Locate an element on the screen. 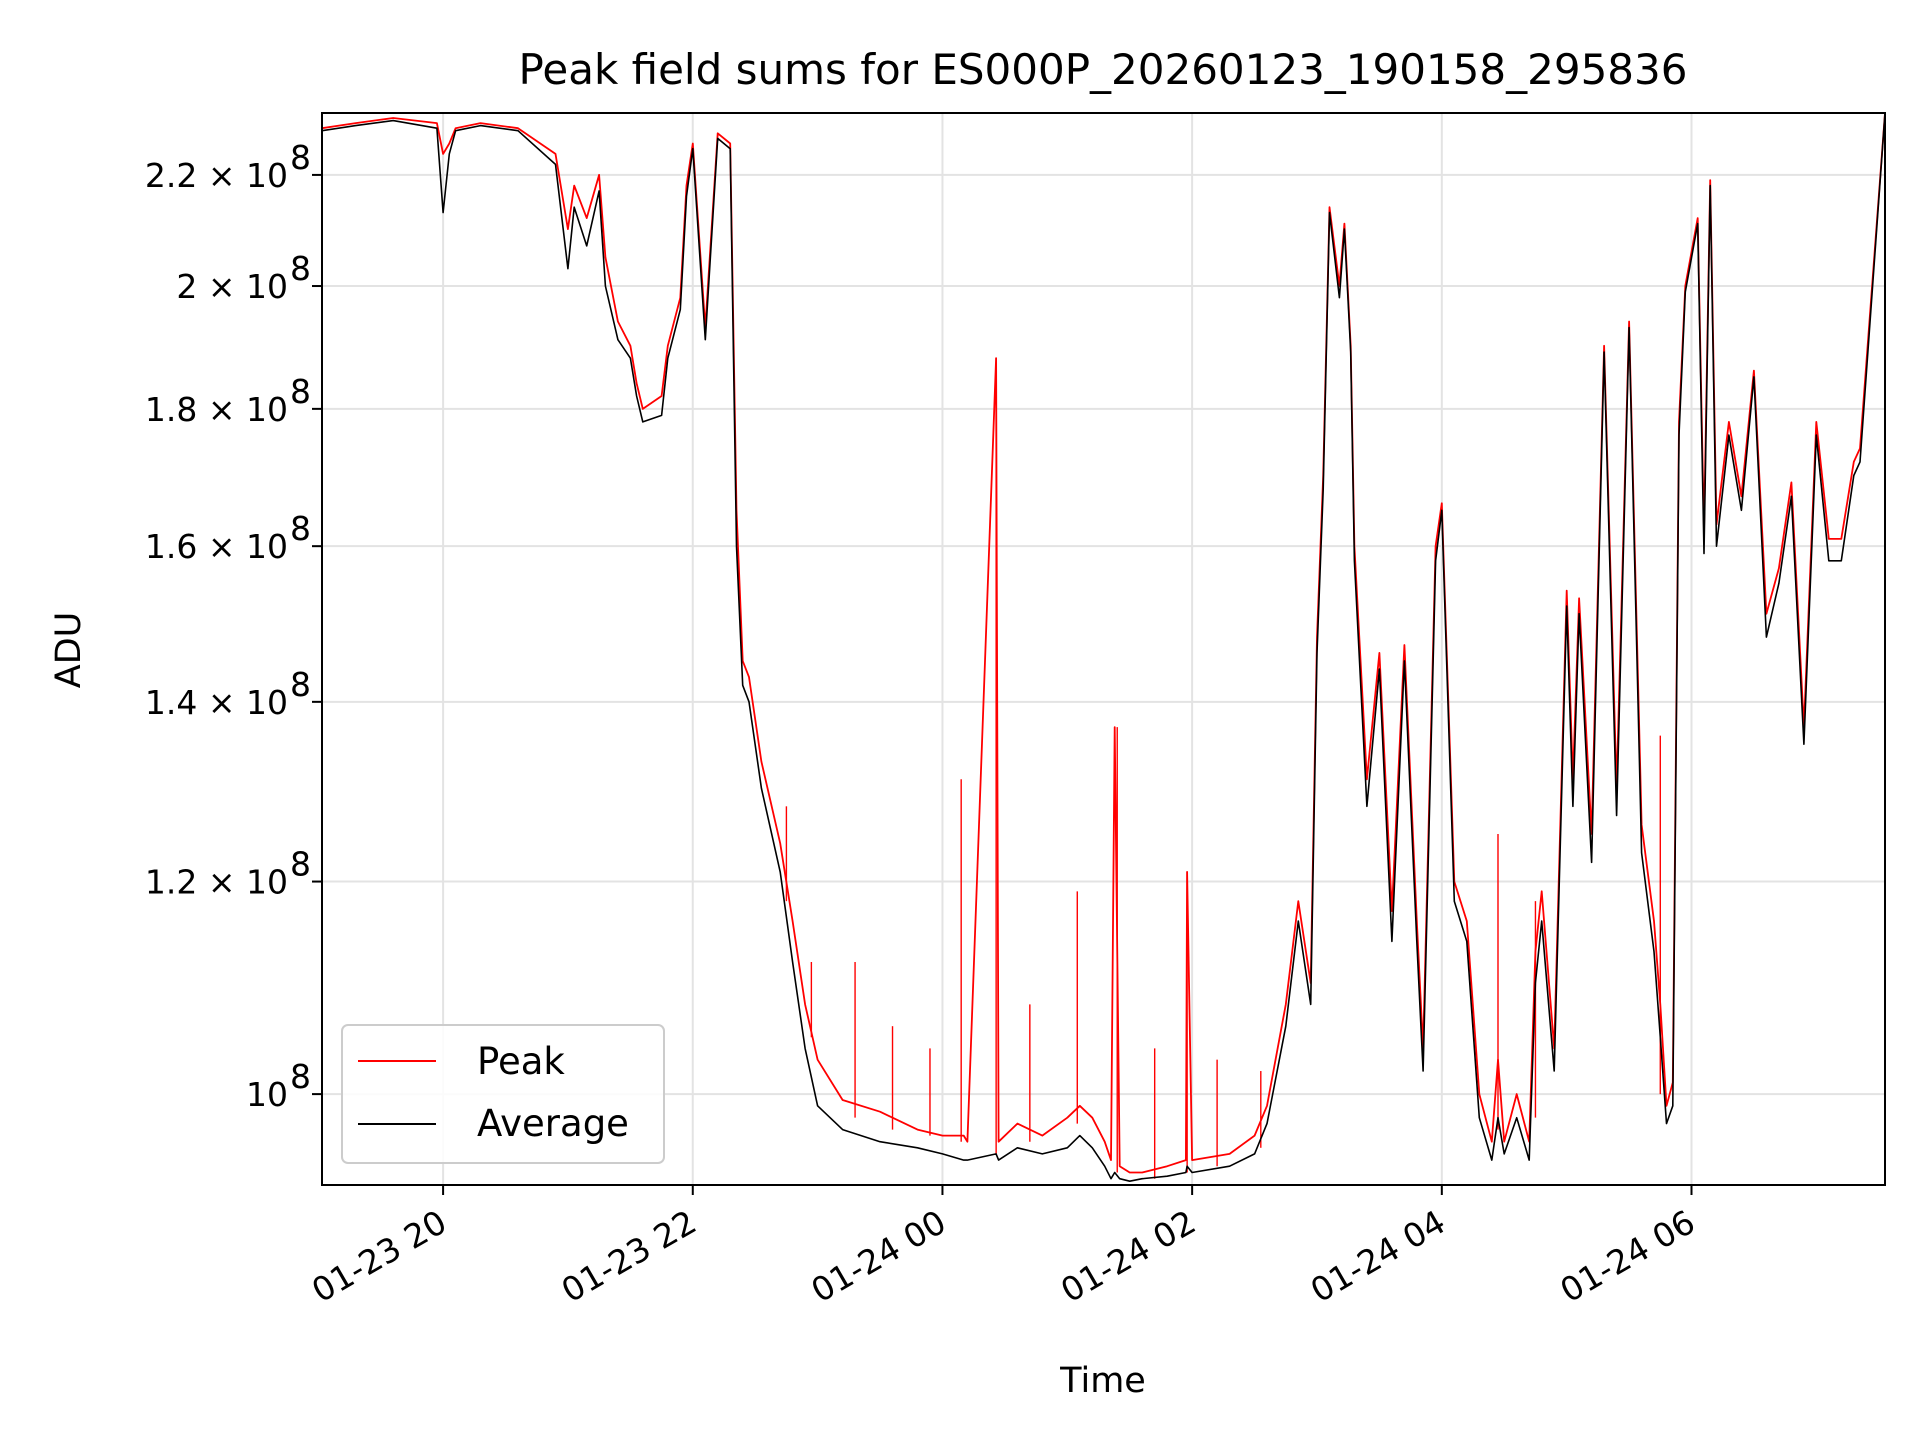  y-tick-label: 1.4 × 10 is located at coordinates (216, 702).